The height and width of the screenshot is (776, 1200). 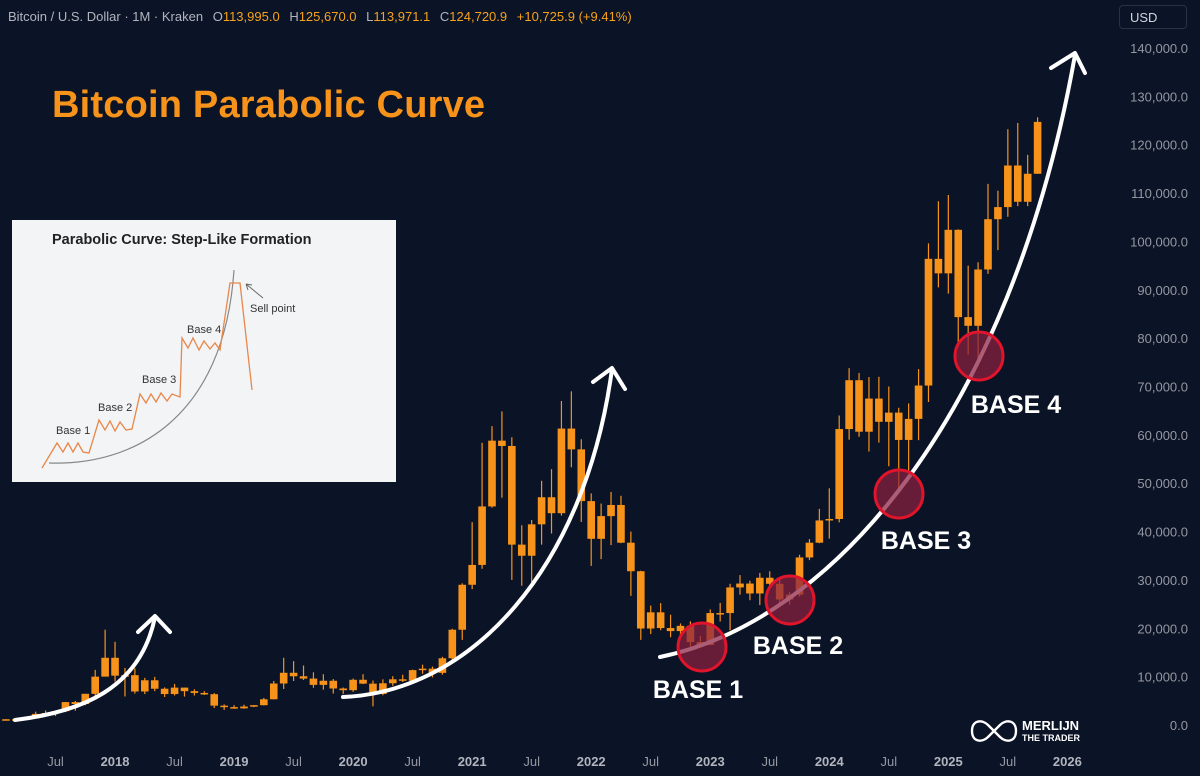 I want to click on arrow-curve-2021, so click(x=477, y=533).